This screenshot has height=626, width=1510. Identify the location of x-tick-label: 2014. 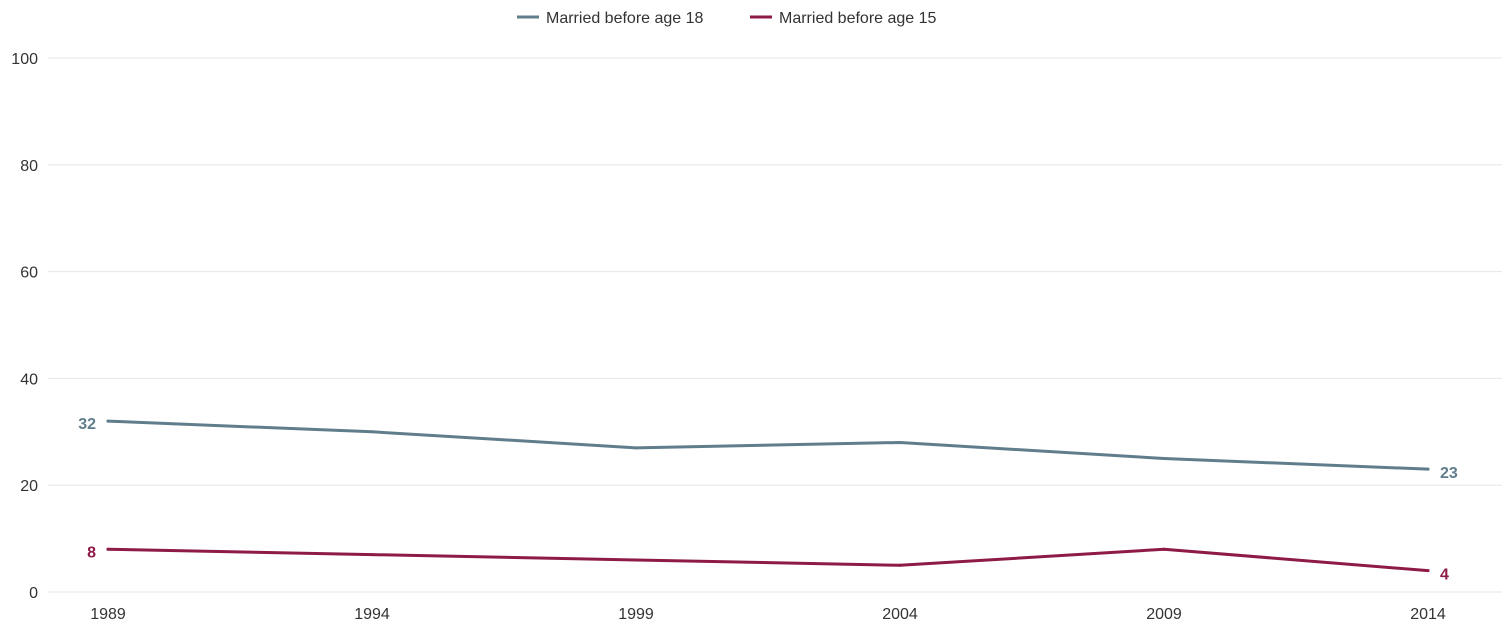
(1428, 614).